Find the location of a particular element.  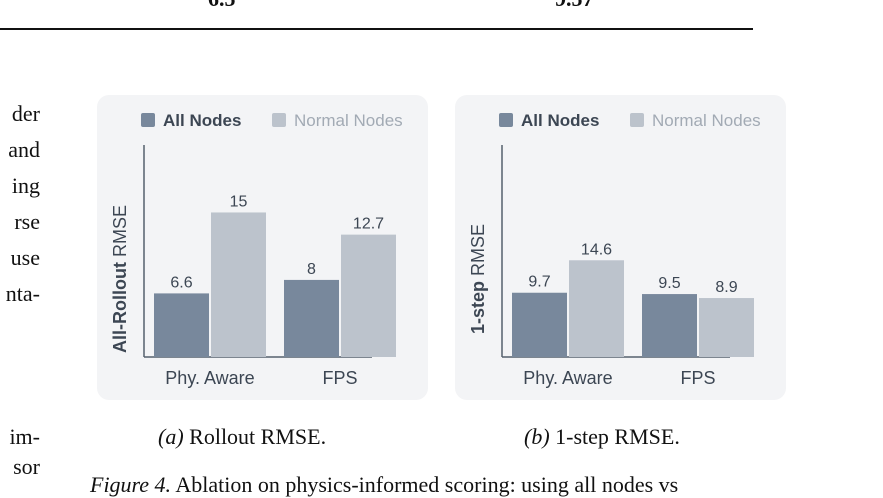

data-label: 15 is located at coordinates (239, 201).